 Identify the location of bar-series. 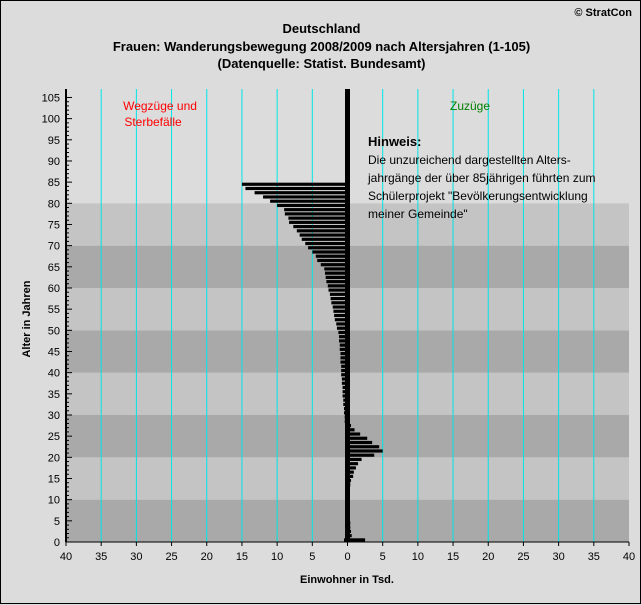
(312, 362).